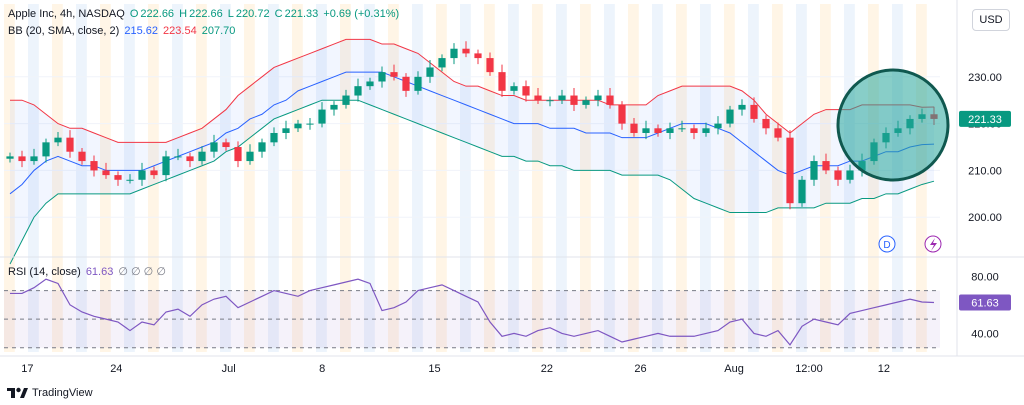 This screenshot has width=1024, height=405. I want to click on price-tick-label: 230.00, so click(985, 78).